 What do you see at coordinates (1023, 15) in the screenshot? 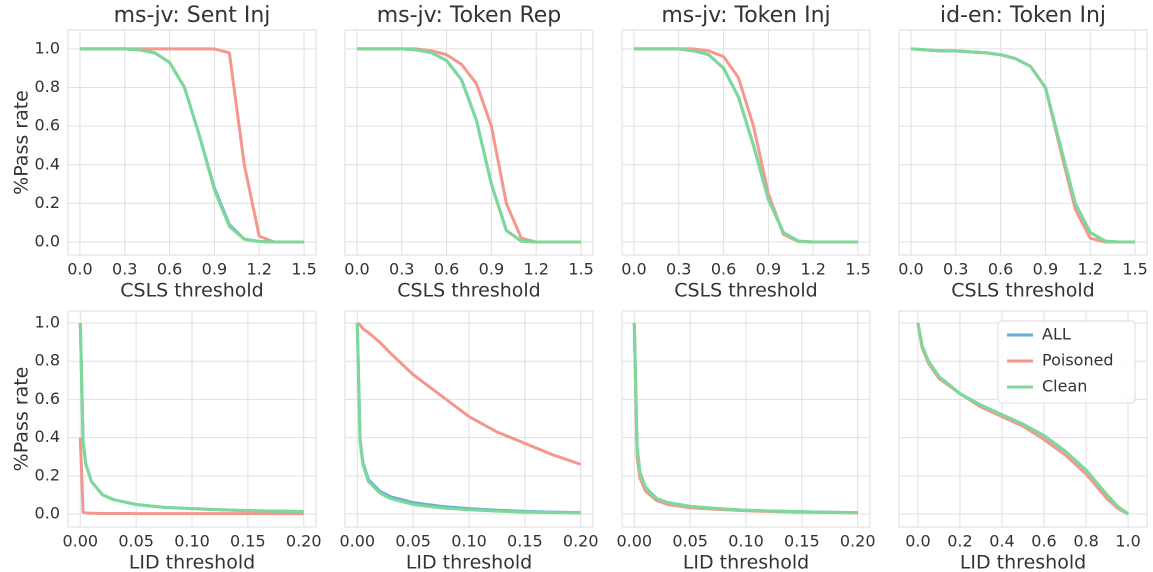
I see `subplot-title: id-en: Token Inj` at bounding box center [1023, 15].